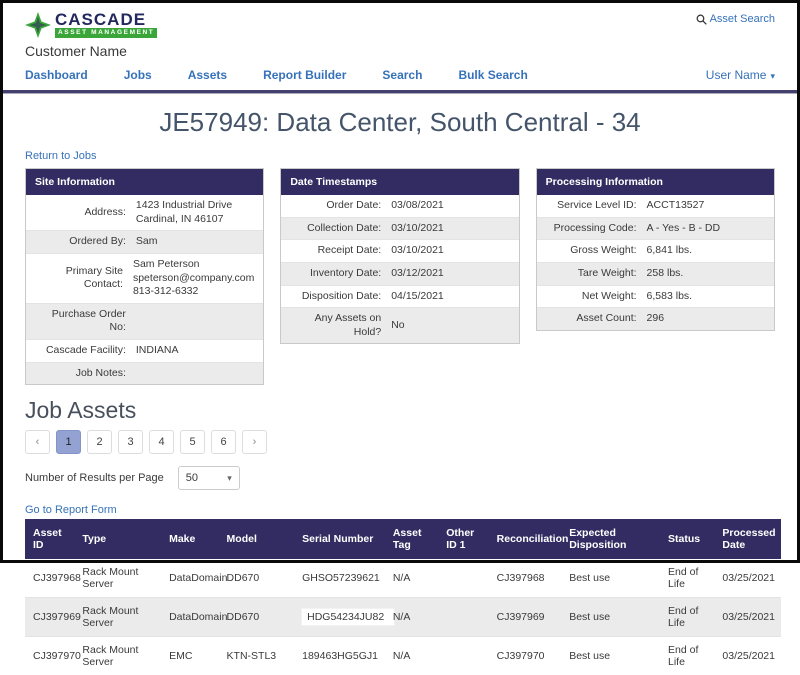 Image resolution: width=800 pixels, height=675 pixels. Describe the element at coordinates (349, 250) in the screenshot. I see `info-label: Receipt Date:` at that location.